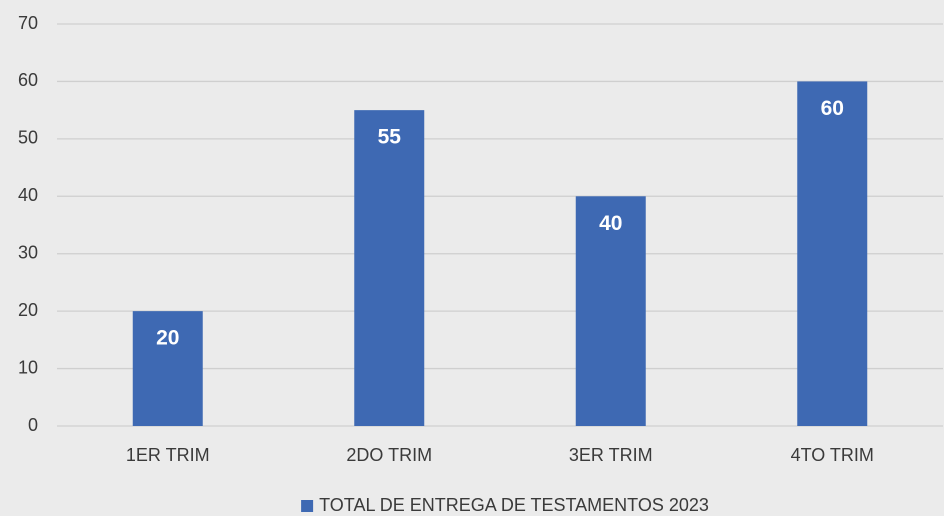 The width and height of the screenshot is (944, 516). Describe the element at coordinates (610, 223) in the screenshot. I see `data-label: 40` at that location.